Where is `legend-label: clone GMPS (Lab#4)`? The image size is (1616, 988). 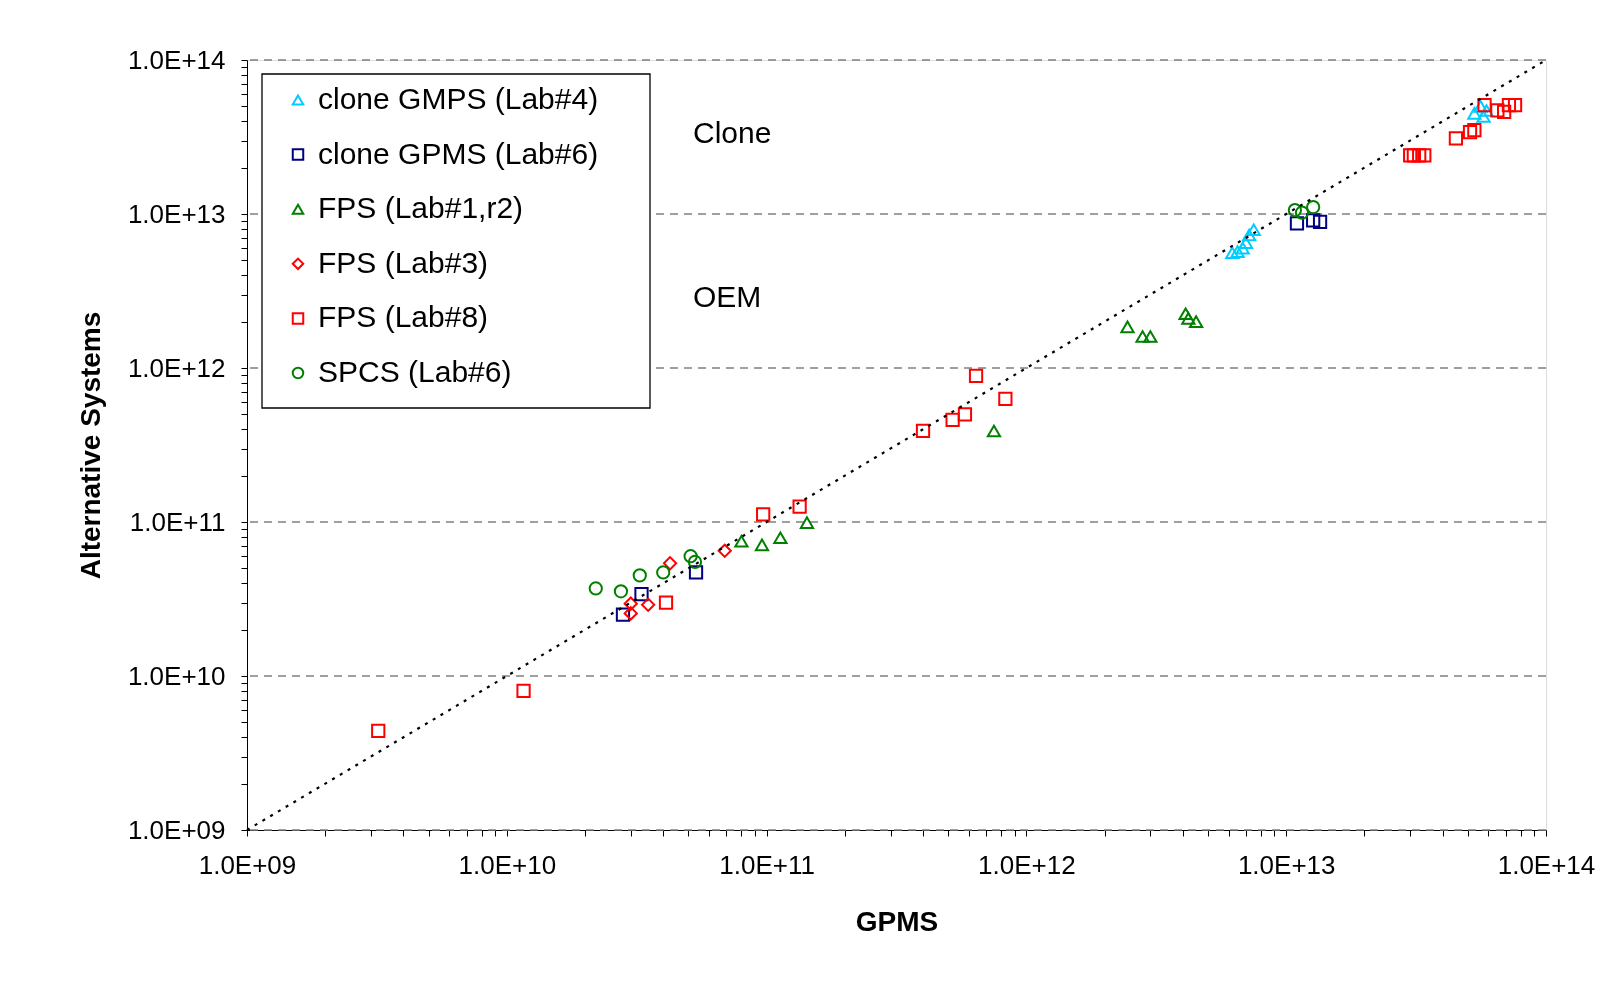 legend-label: clone GMPS (Lab#4) is located at coordinates (458, 98).